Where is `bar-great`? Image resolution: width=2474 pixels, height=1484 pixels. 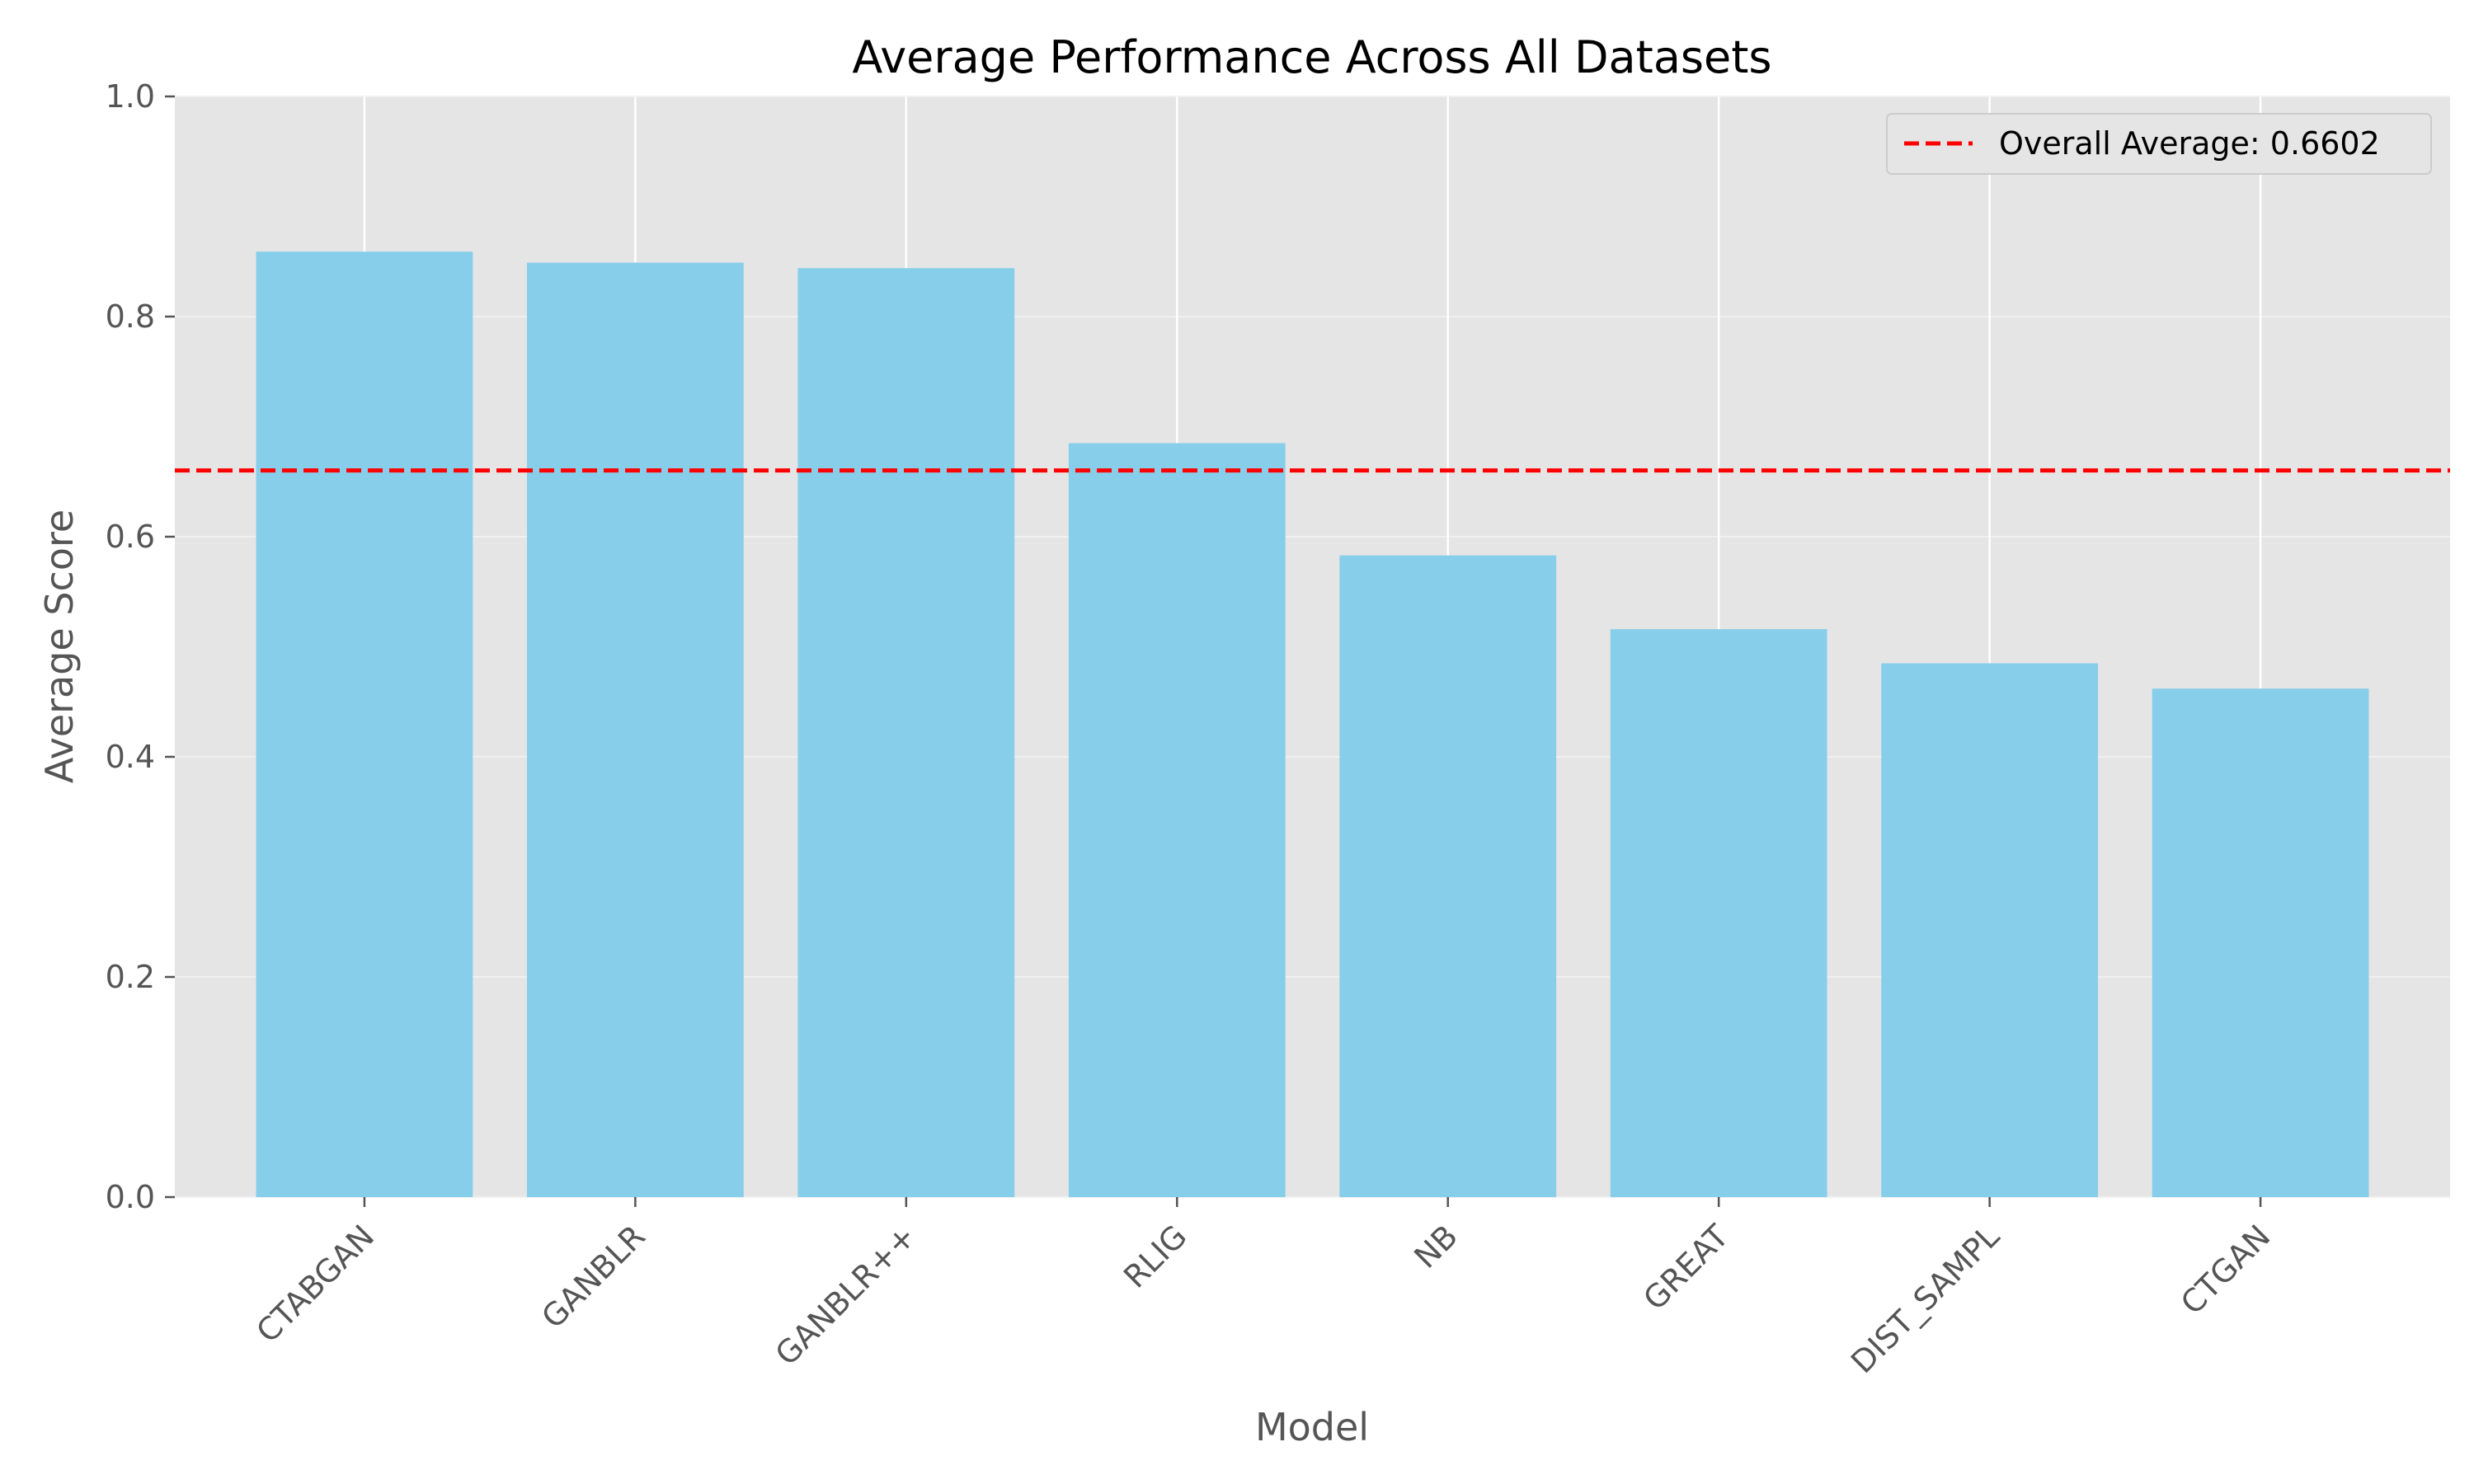
bar-great is located at coordinates (1718, 913).